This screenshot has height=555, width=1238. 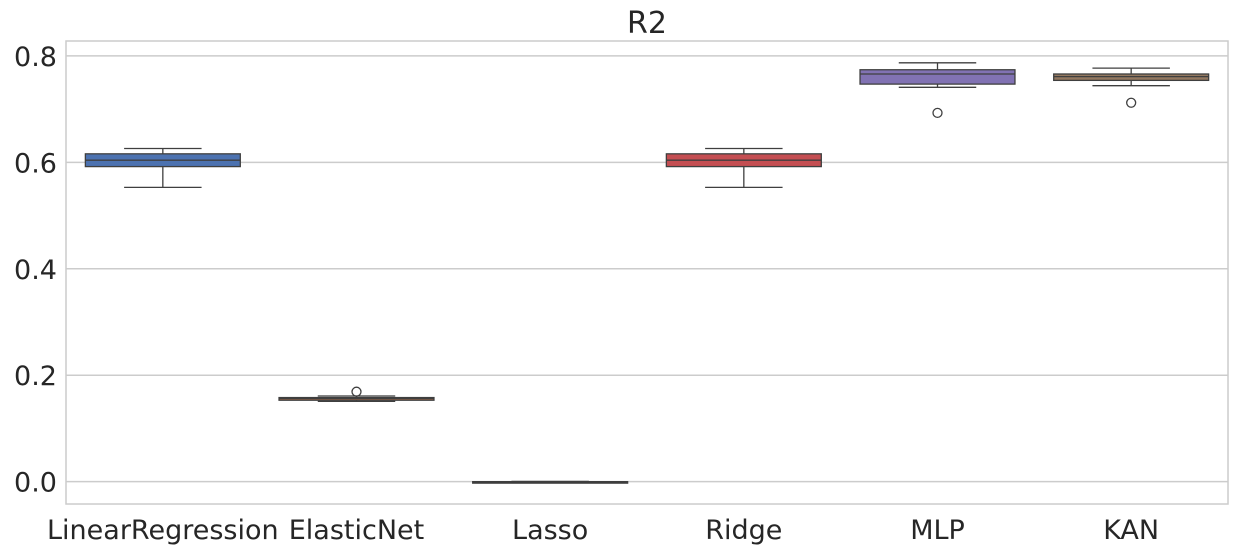 What do you see at coordinates (35, 163) in the screenshot?
I see `y-tick-label: 0.6` at bounding box center [35, 163].